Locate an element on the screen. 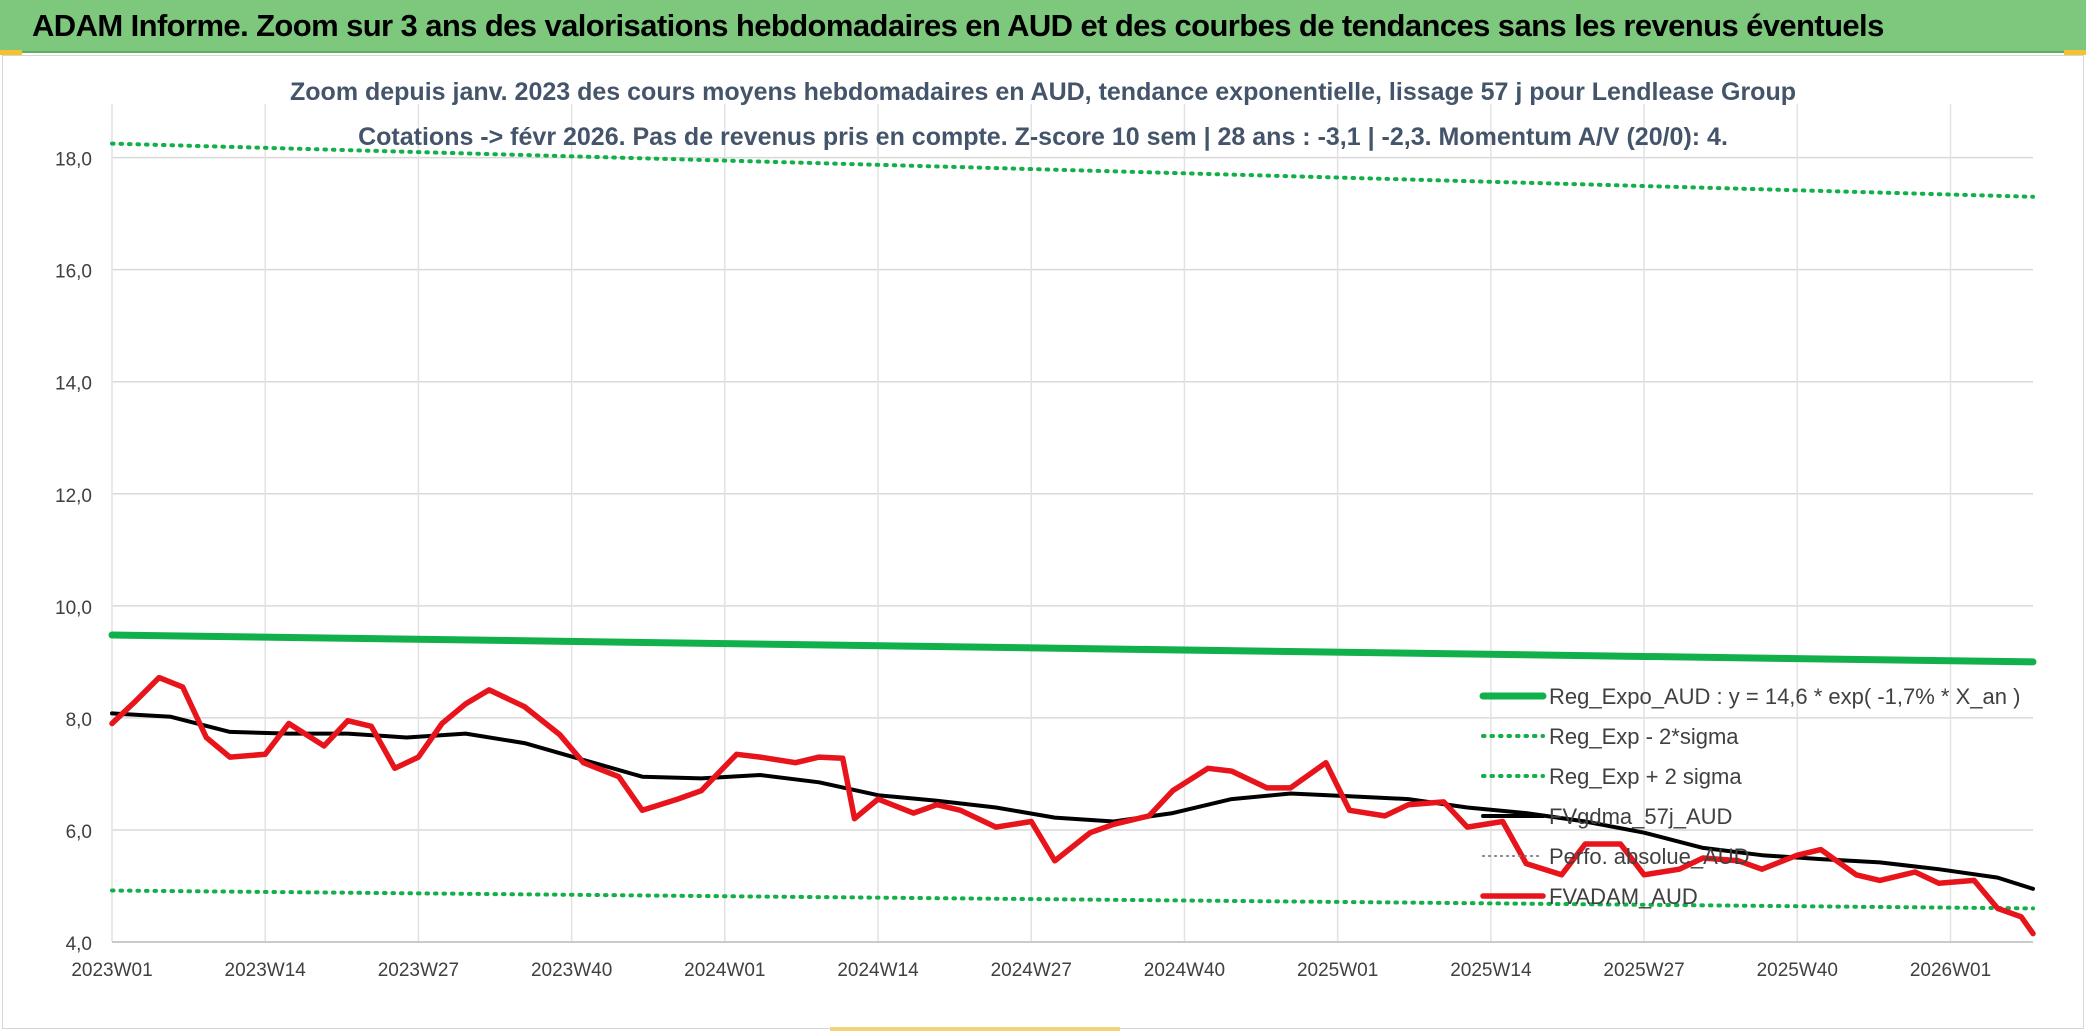 The width and height of the screenshot is (2086, 1033). legend-label: Reg_Exp + 2 sigma is located at coordinates (1645, 776).